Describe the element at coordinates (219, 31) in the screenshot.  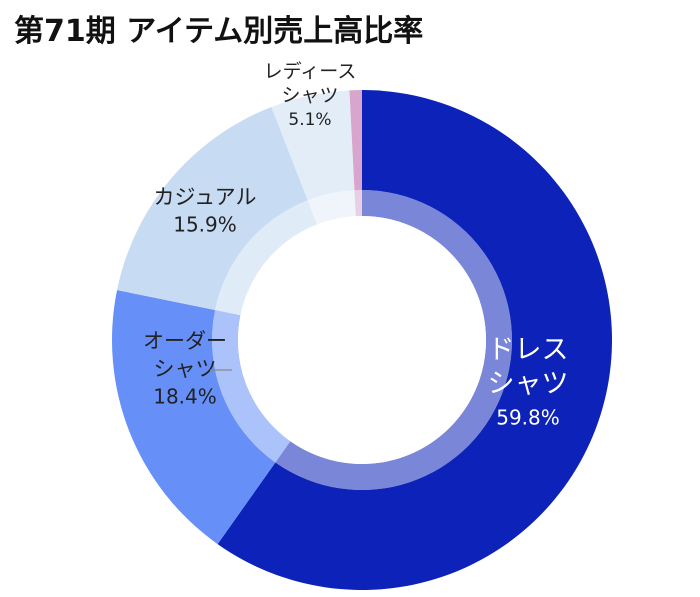
I see `chart-title: 第71期 アイテム別売上高比率` at that location.